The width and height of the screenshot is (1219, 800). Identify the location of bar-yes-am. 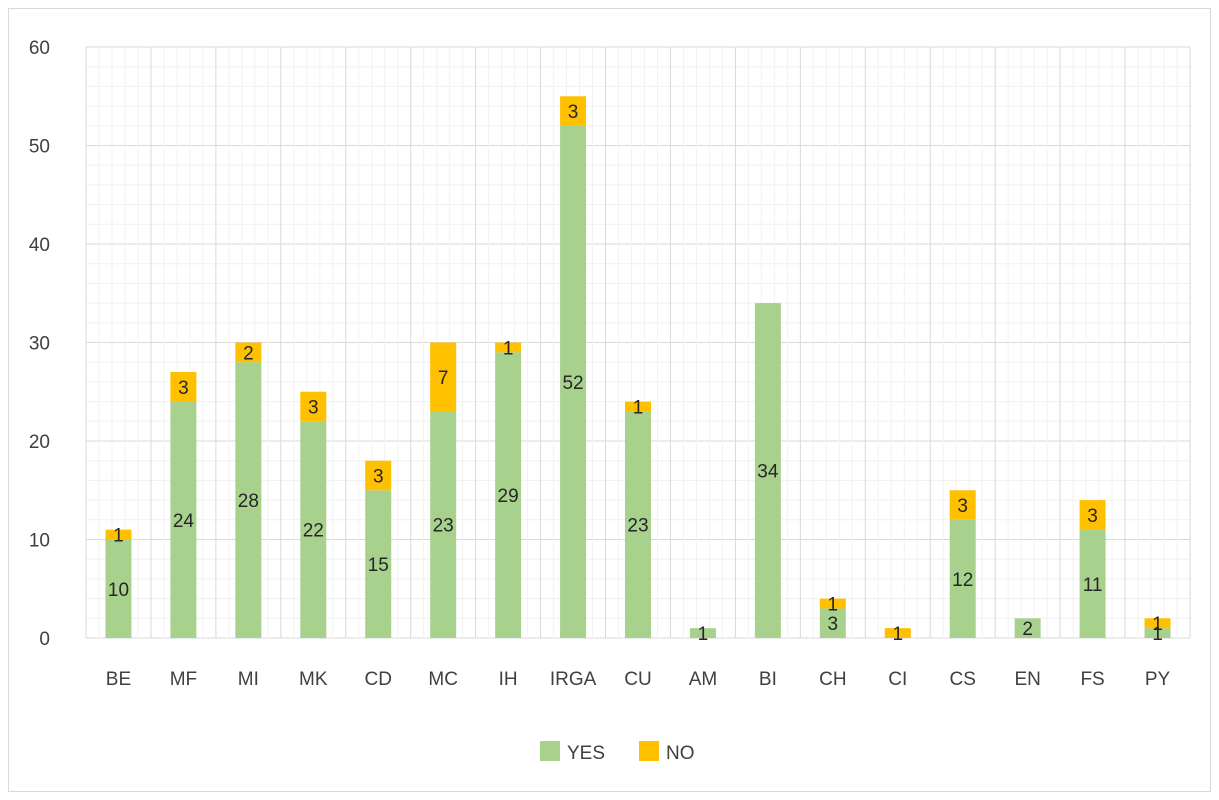
(702, 633).